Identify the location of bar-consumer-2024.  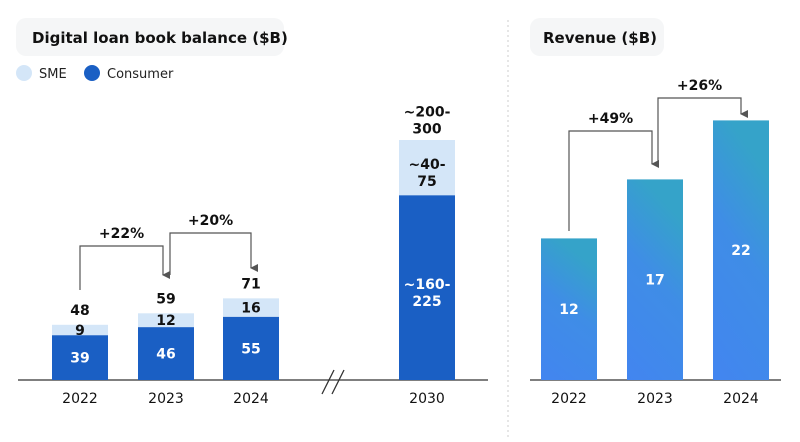
(251, 348).